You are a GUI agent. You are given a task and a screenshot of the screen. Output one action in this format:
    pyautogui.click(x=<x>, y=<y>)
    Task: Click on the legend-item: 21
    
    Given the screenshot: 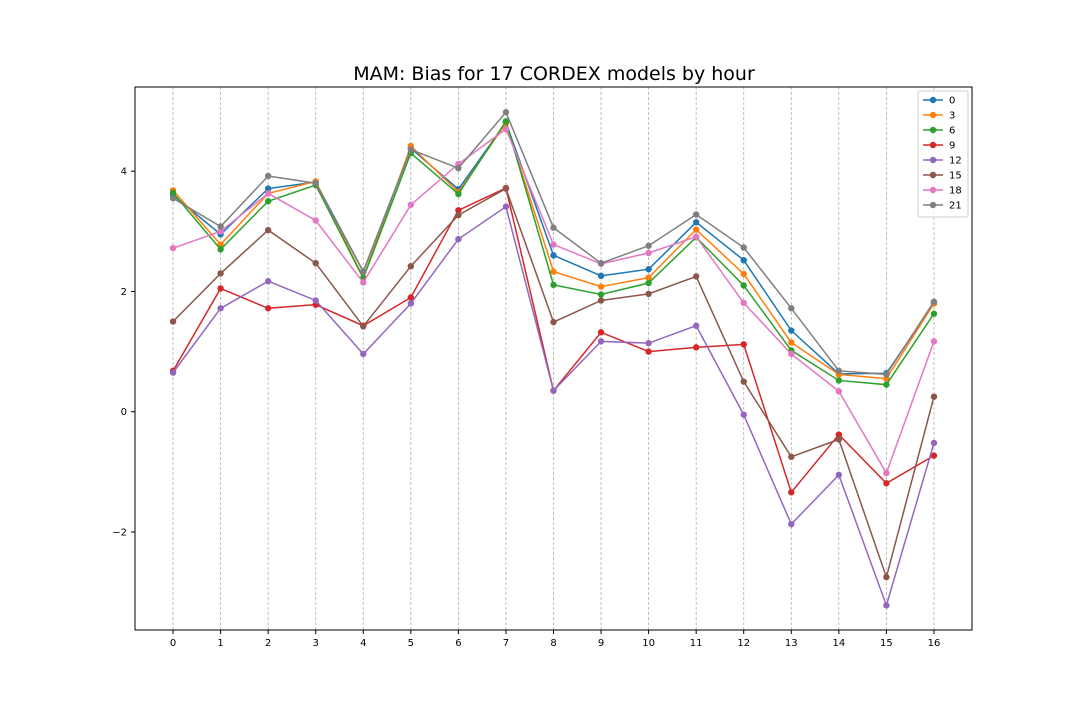 What is the action you would take?
    pyautogui.click(x=942, y=206)
    